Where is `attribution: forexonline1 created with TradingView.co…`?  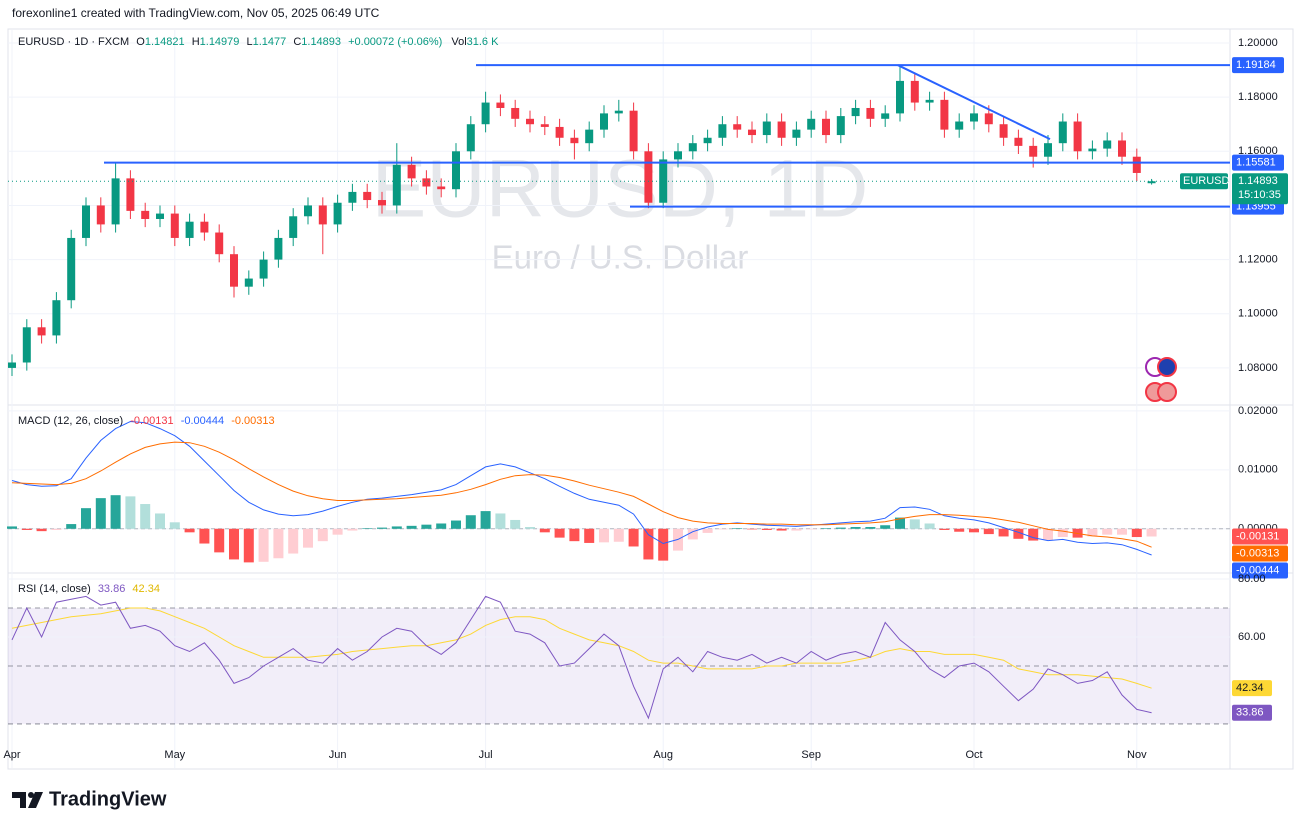
attribution: forexonline1 created with TradingView.co… is located at coordinates (196, 13).